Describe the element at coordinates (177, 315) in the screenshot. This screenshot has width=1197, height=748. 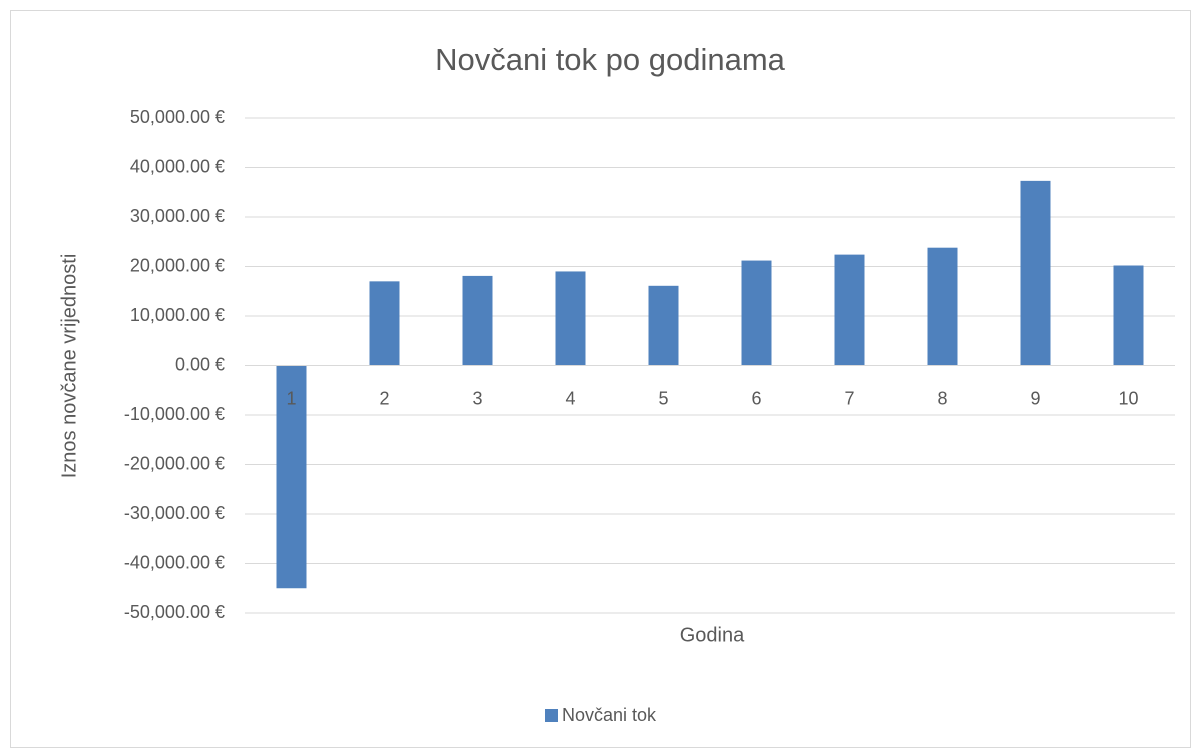
I see `y-tick-label: 10,000.00 €` at that location.